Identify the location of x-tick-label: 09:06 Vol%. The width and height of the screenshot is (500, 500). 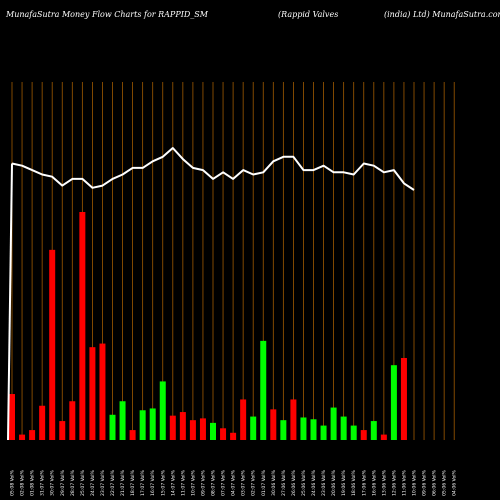
(425, 482).